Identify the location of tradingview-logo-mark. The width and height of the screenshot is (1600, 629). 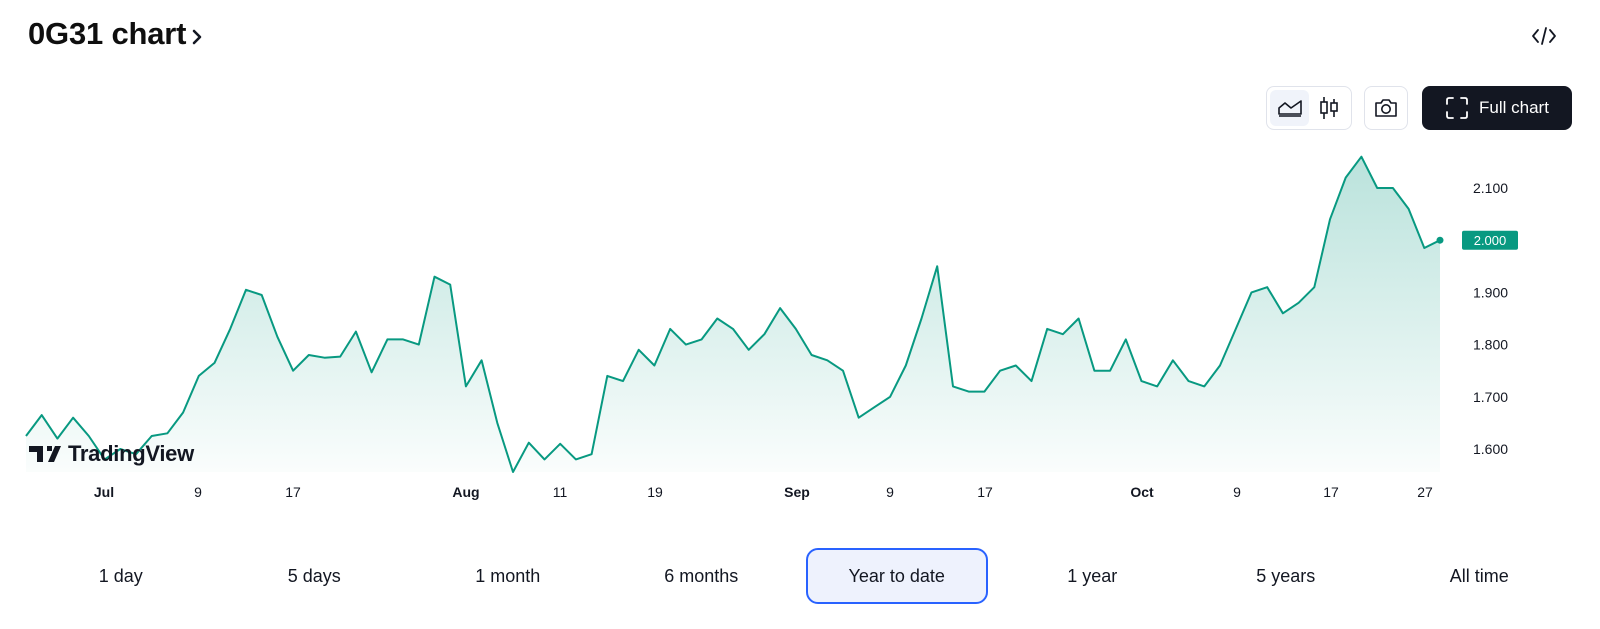
(45, 454).